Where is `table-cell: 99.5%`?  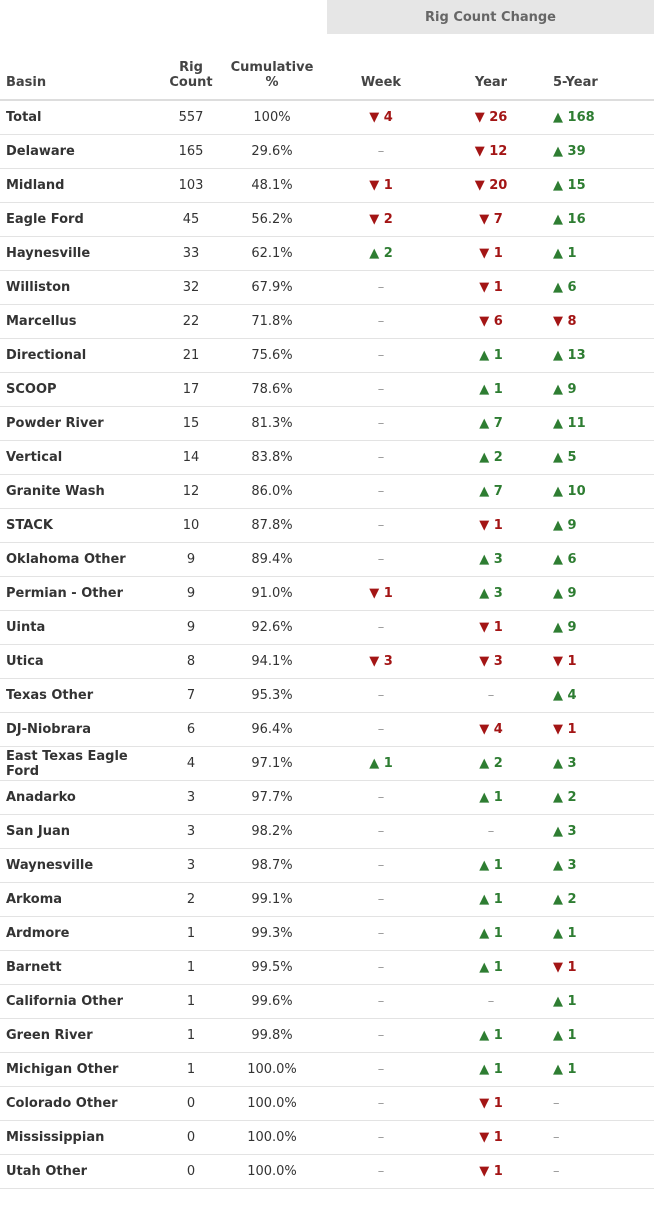 table-cell: 99.5% is located at coordinates (272, 967).